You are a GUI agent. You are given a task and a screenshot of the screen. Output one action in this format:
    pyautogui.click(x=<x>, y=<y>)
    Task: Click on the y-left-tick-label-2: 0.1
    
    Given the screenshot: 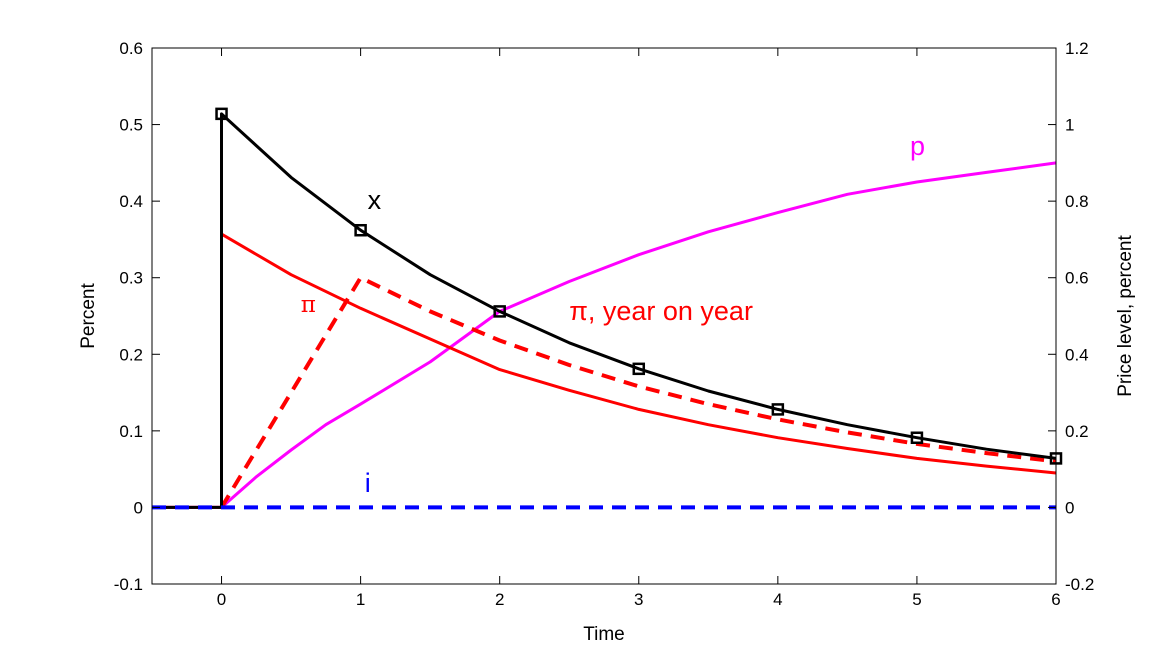 What is the action you would take?
    pyautogui.click(x=131, y=431)
    